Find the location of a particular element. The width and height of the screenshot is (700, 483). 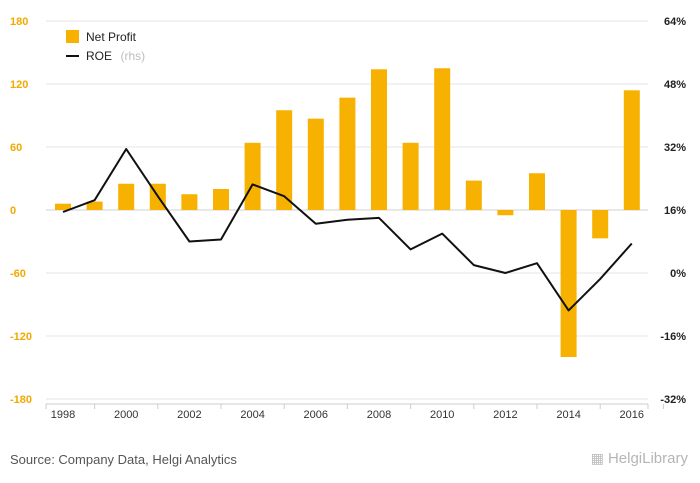

bar-net-profit-1999 is located at coordinates (94, 205).